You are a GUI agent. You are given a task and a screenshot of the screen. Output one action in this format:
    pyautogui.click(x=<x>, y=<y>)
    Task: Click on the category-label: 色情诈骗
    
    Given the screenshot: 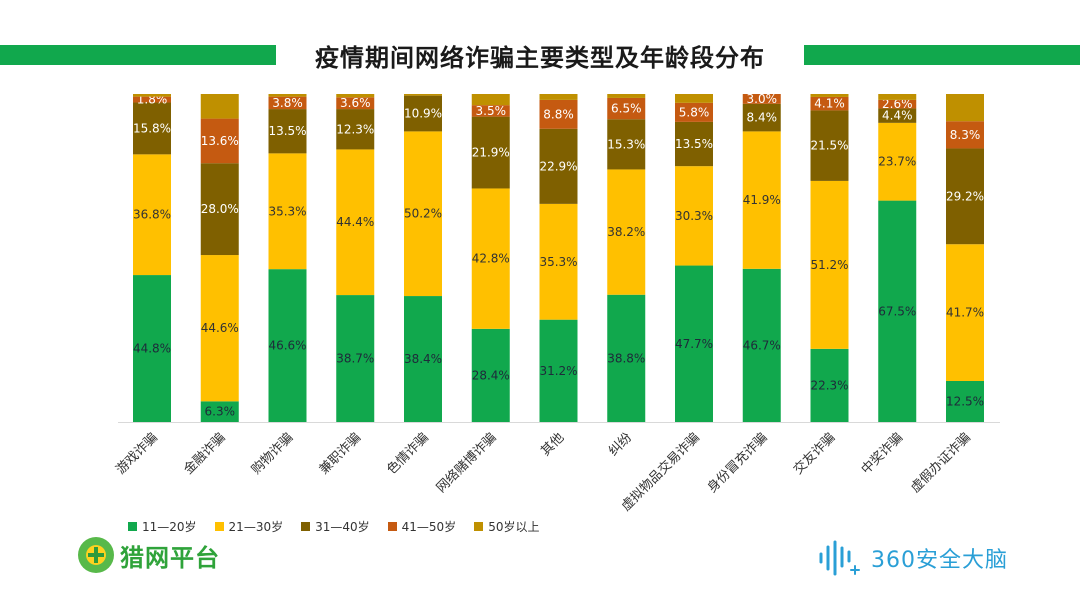 What is the action you would take?
    pyautogui.click(x=408, y=454)
    